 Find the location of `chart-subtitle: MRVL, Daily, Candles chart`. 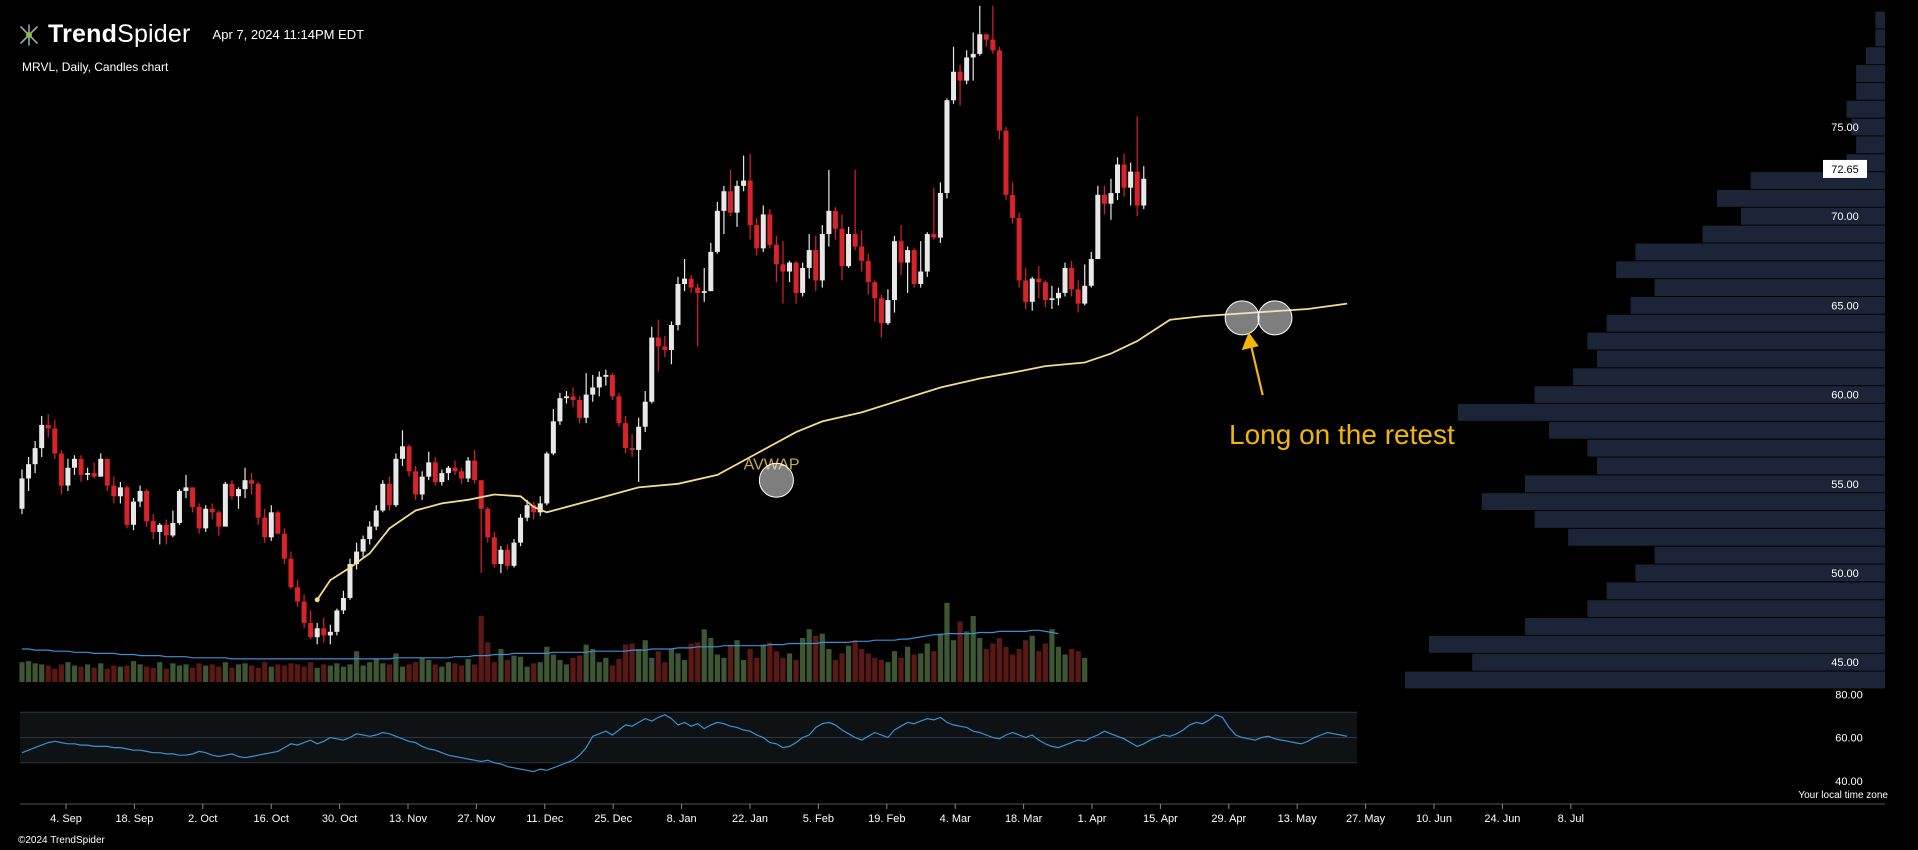

chart-subtitle: MRVL, Daily, Candles chart is located at coordinates (95, 67).